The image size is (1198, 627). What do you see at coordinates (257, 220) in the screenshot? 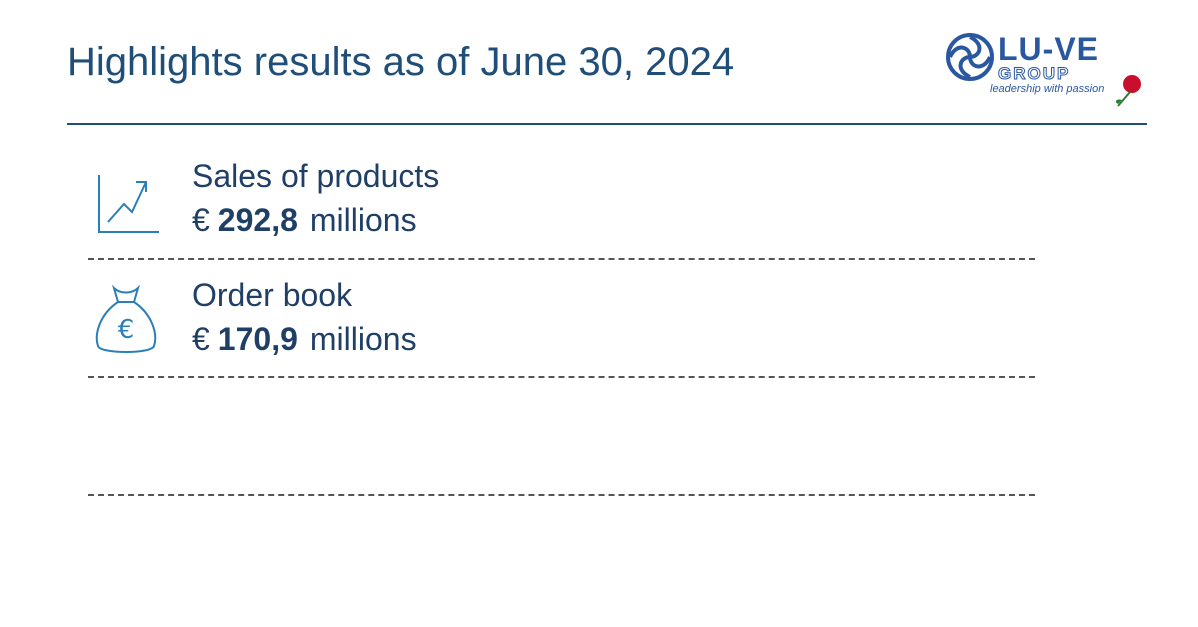
I see `amount: 292,8` at bounding box center [257, 220].